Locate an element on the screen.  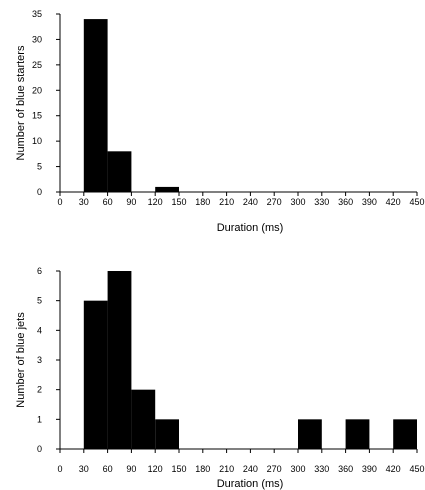
y-tick-label: 6 is located at coordinates (39, 271).